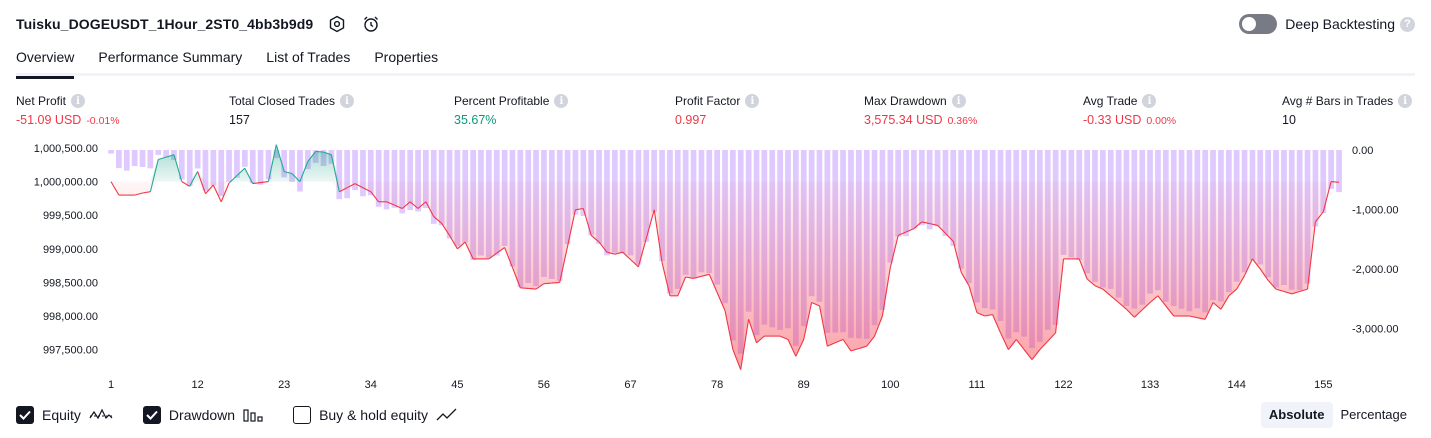  I want to click on equity-toggle: Equity, so click(64, 415).